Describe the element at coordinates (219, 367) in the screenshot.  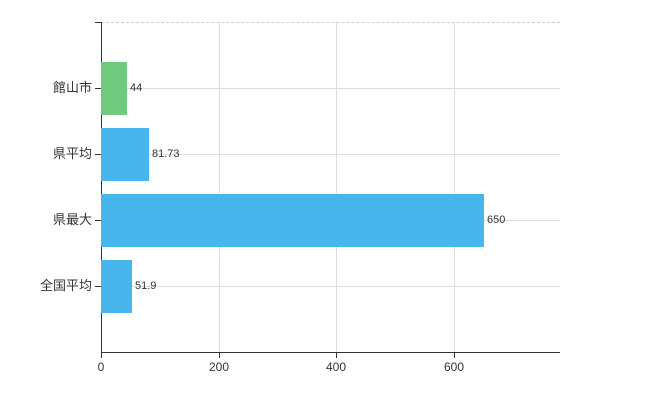
I see `x-axis-tick-label: 200` at that location.